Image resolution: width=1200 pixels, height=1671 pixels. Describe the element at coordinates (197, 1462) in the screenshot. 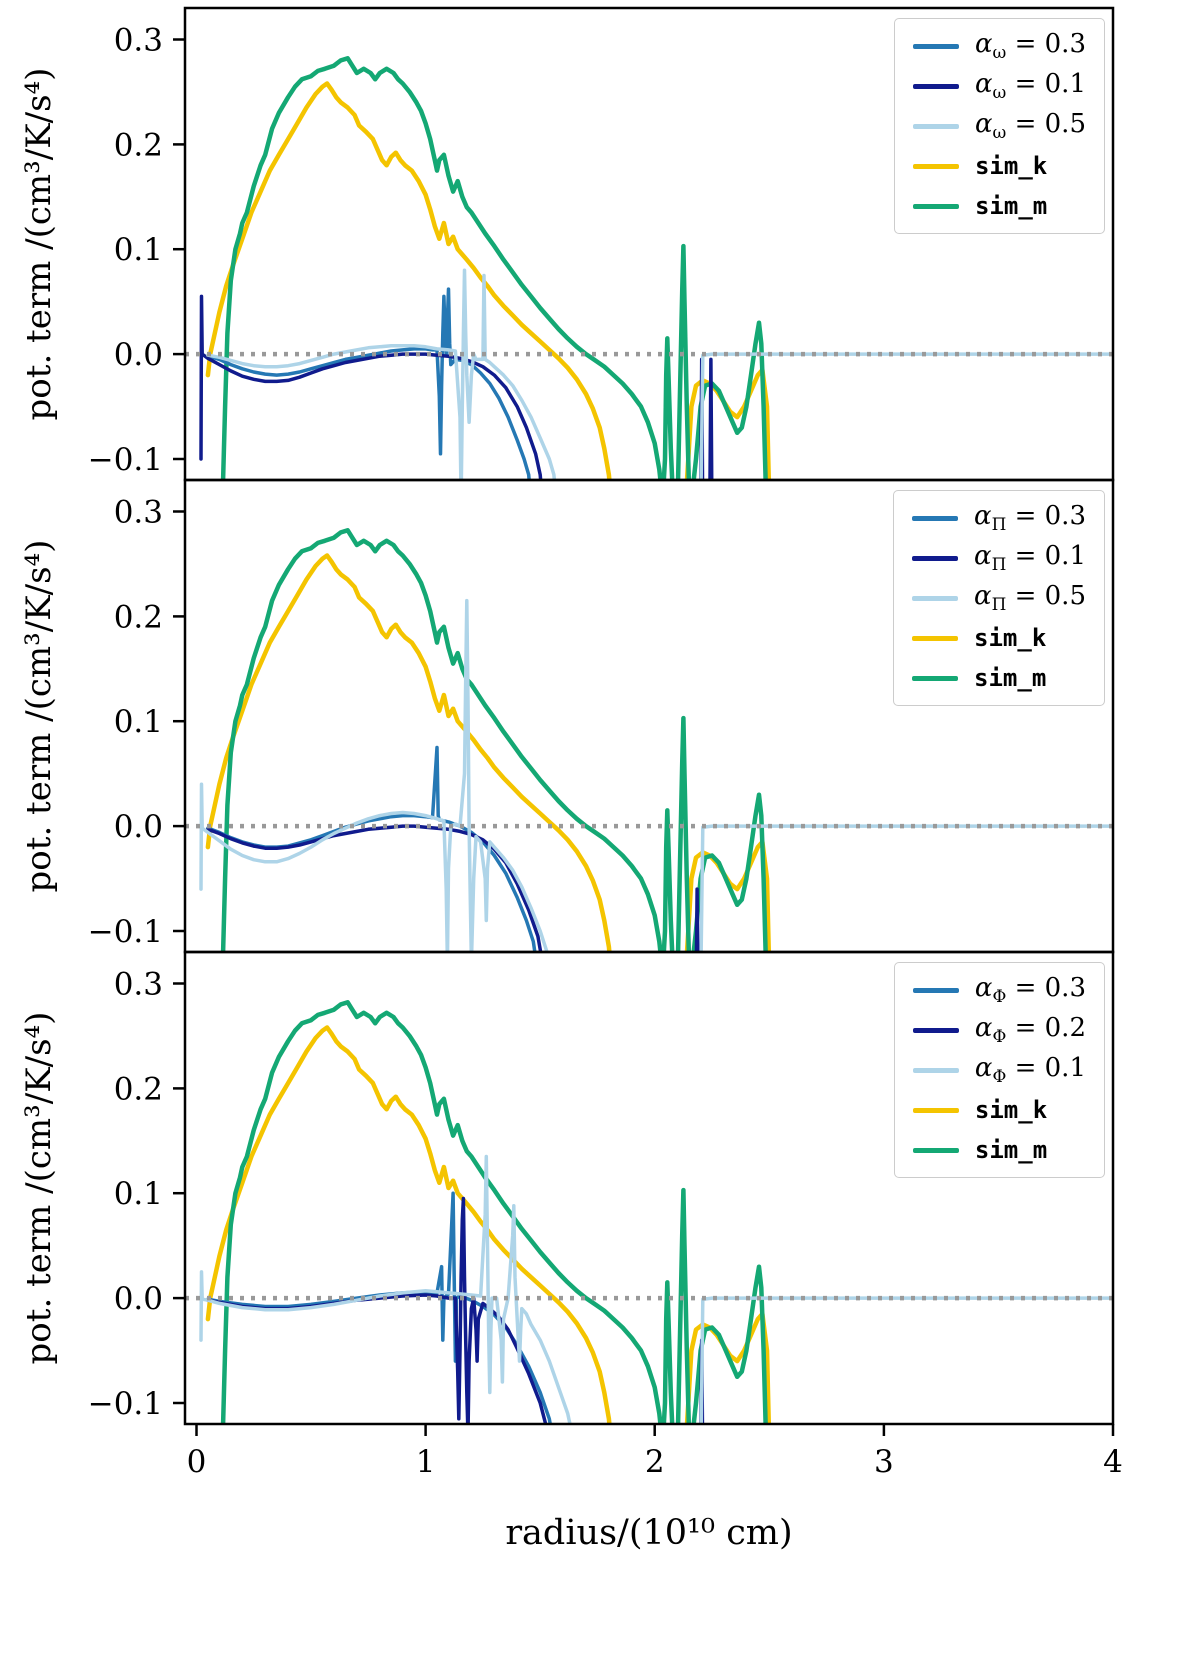

I see `x-tick-label: 0` at that location.